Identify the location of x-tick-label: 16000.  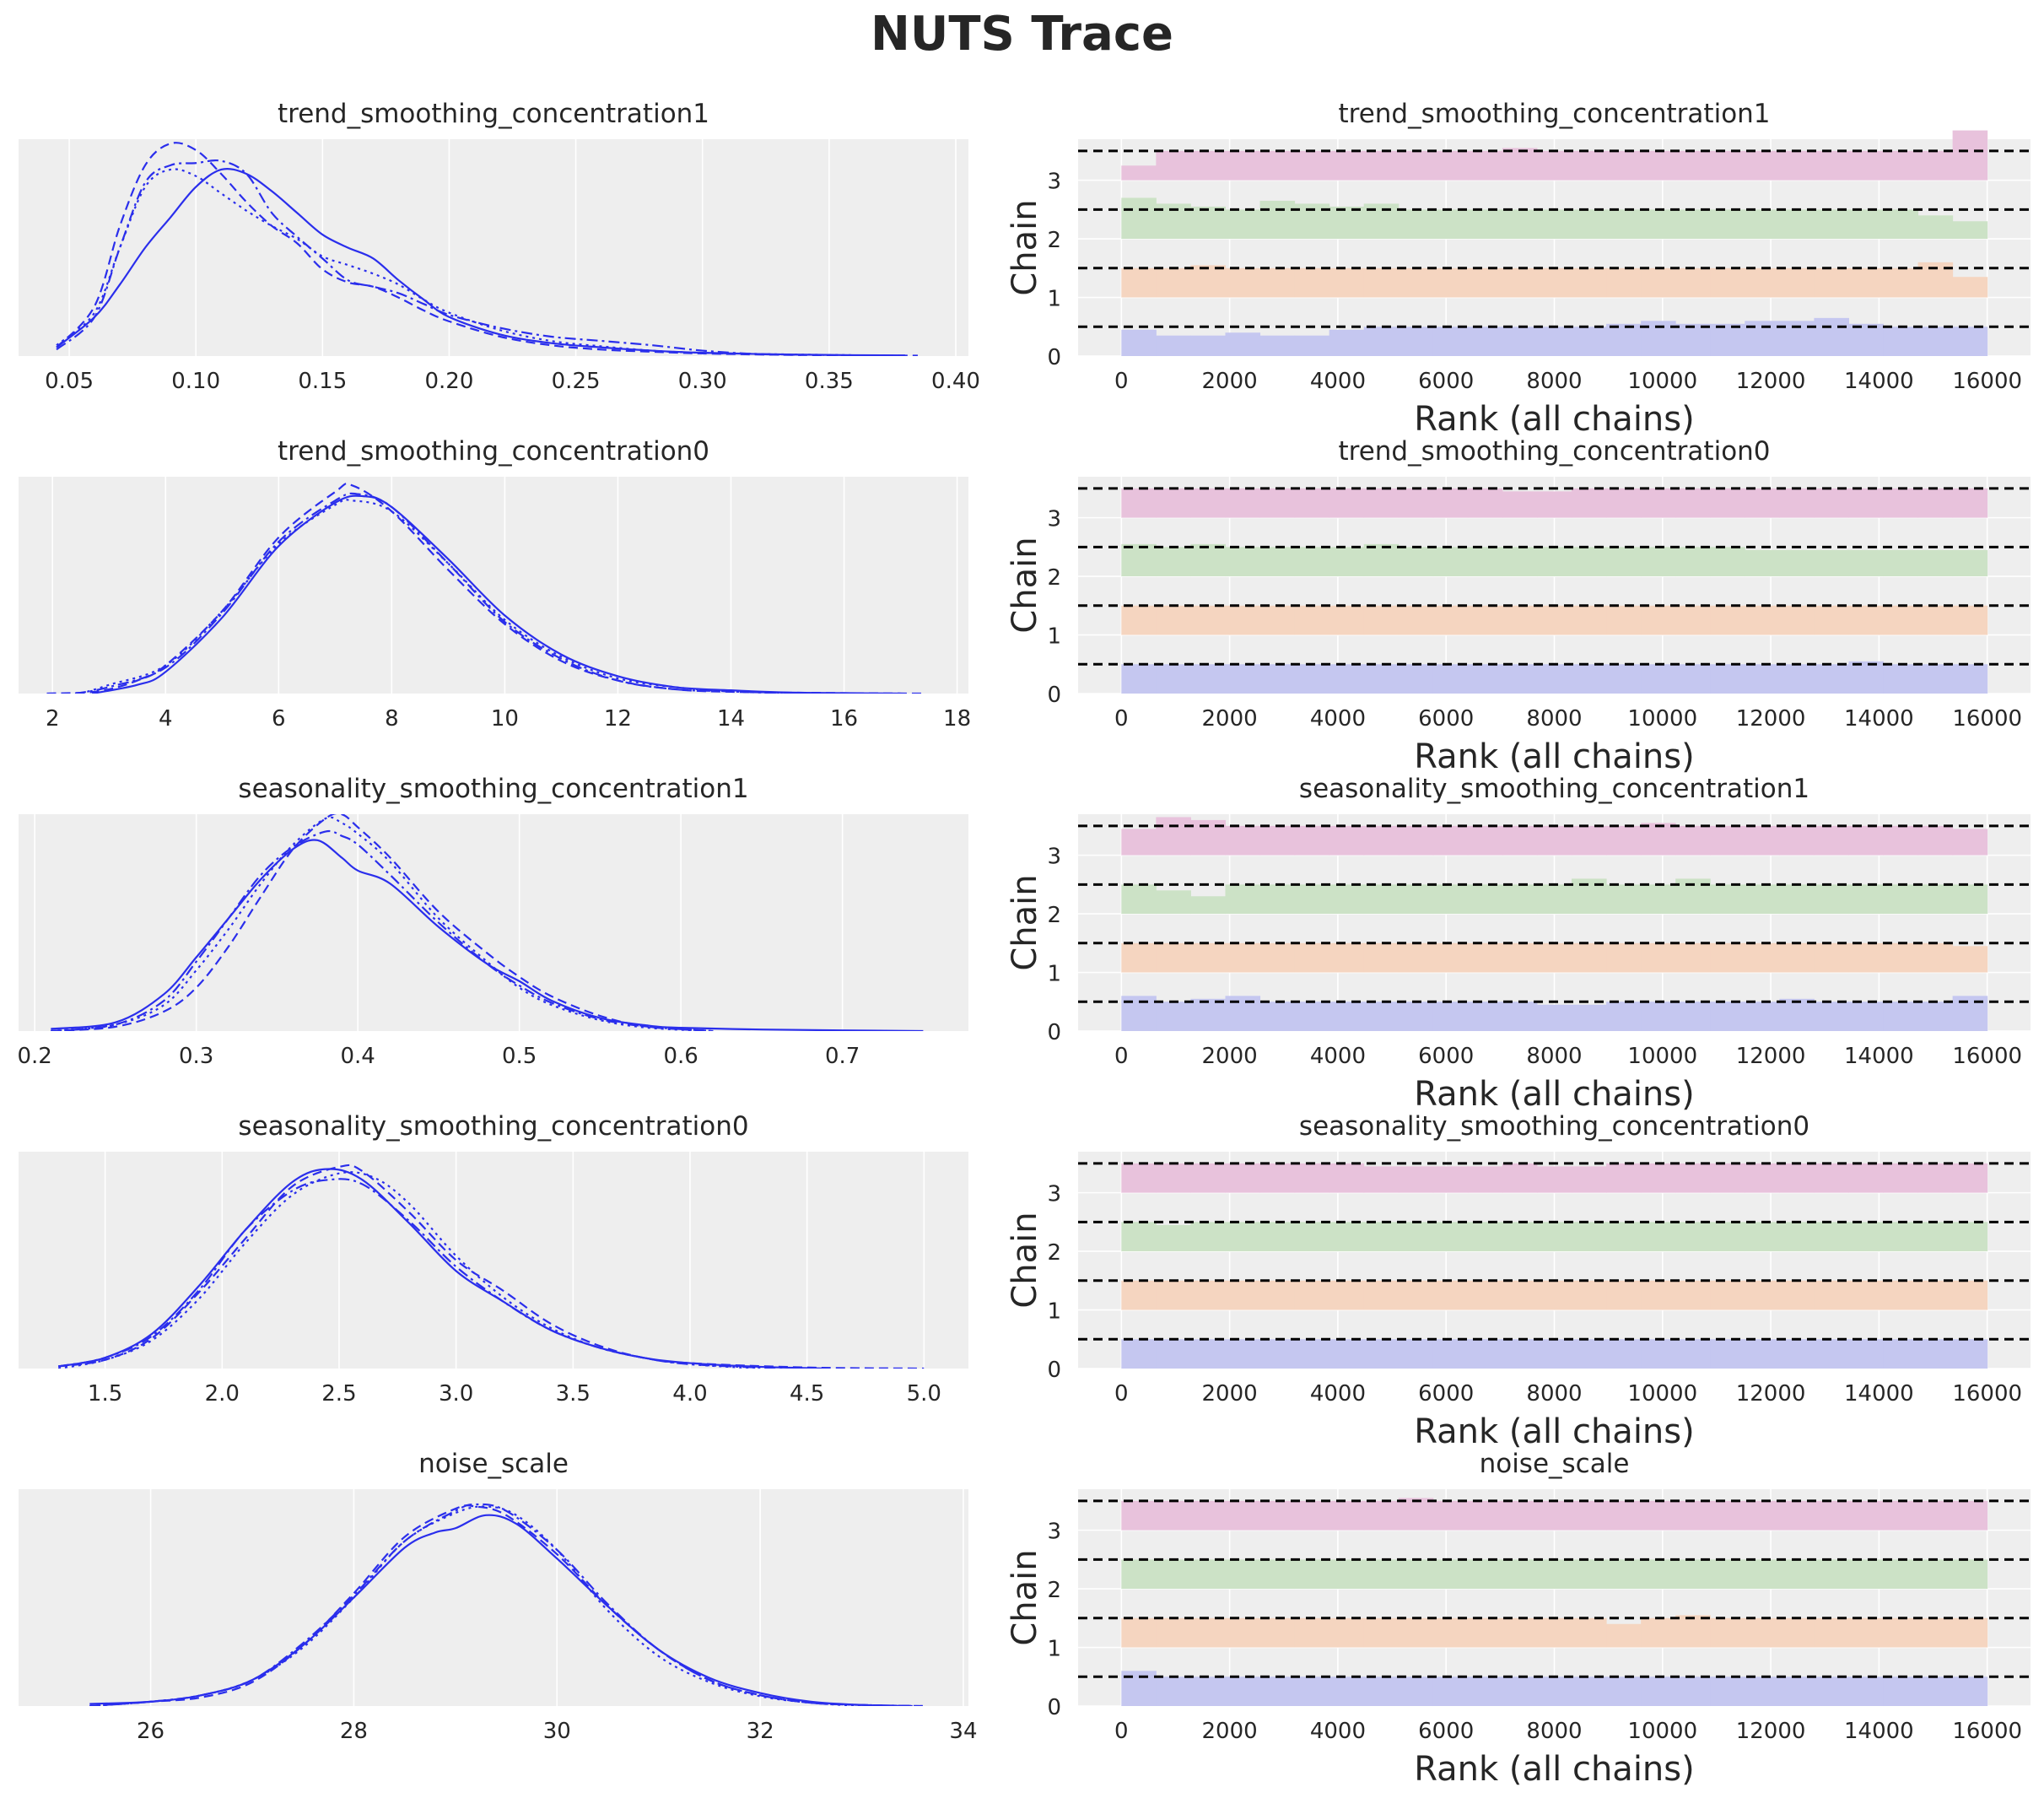
(1987, 1394).